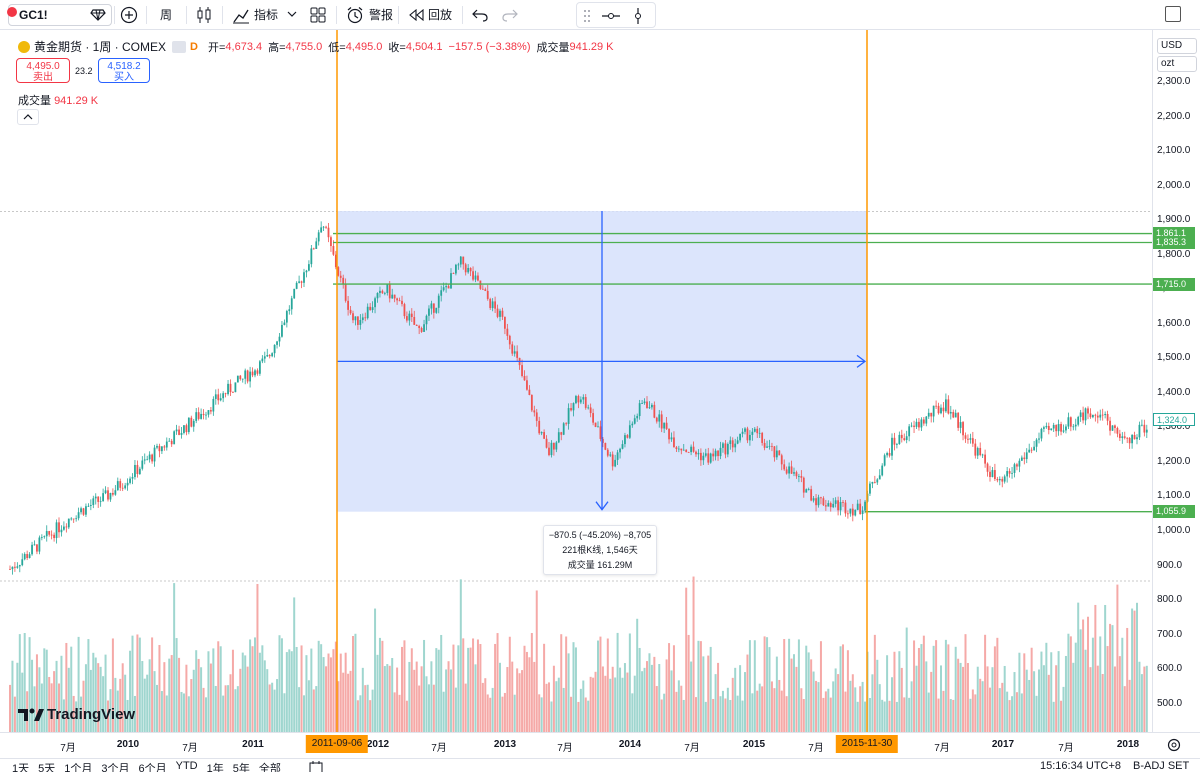 The height and width of the screenshot is (772, 1200). What do you see at coordinates (98, 15) in the screenshot?
I see `watchlist-diamond-icon` at bounding box center [98, 15].